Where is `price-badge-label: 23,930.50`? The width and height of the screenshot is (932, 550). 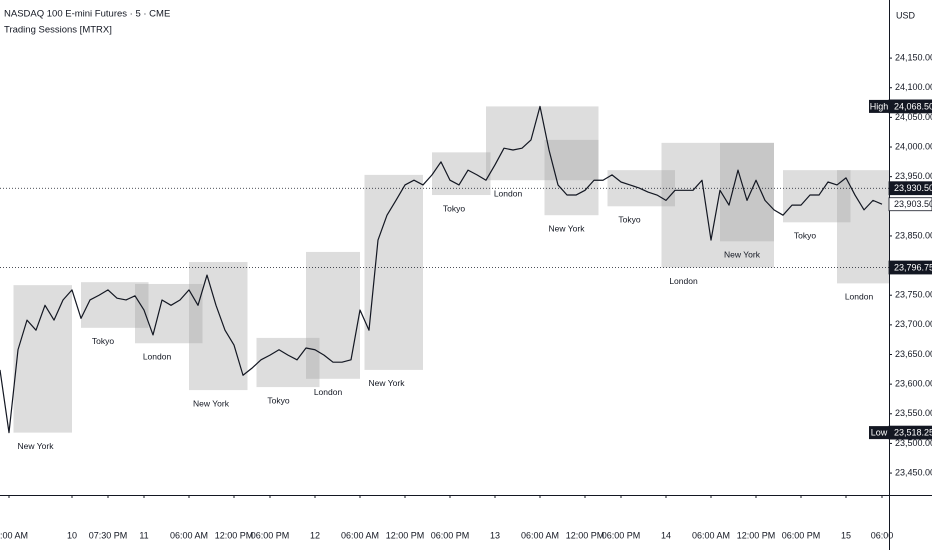 price-badge-label: 23,930.50 is located at coordinates (913, 188).